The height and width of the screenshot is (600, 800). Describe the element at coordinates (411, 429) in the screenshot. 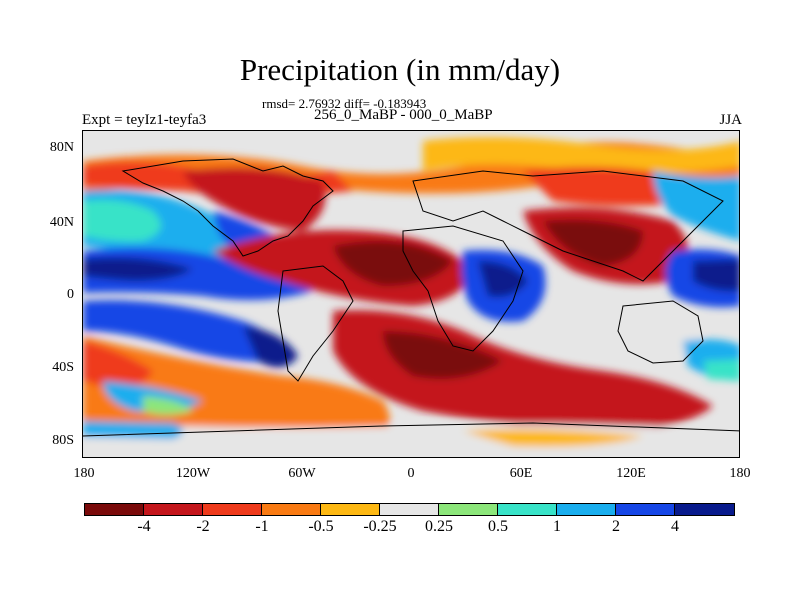

I see `coast-antarctica` at that location.